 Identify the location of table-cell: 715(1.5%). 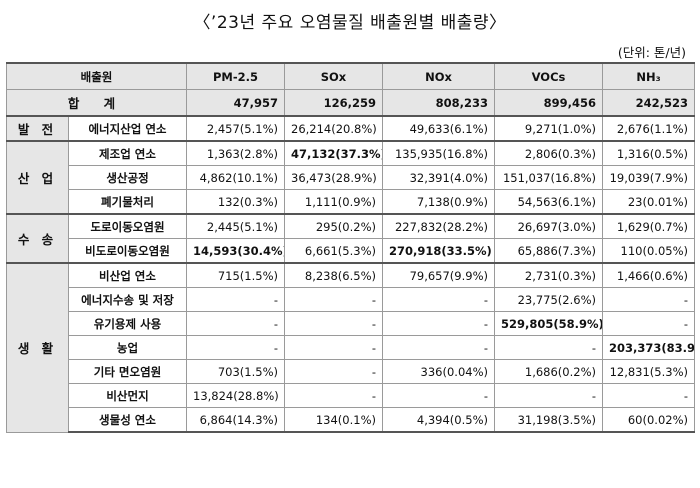
(235, 275).